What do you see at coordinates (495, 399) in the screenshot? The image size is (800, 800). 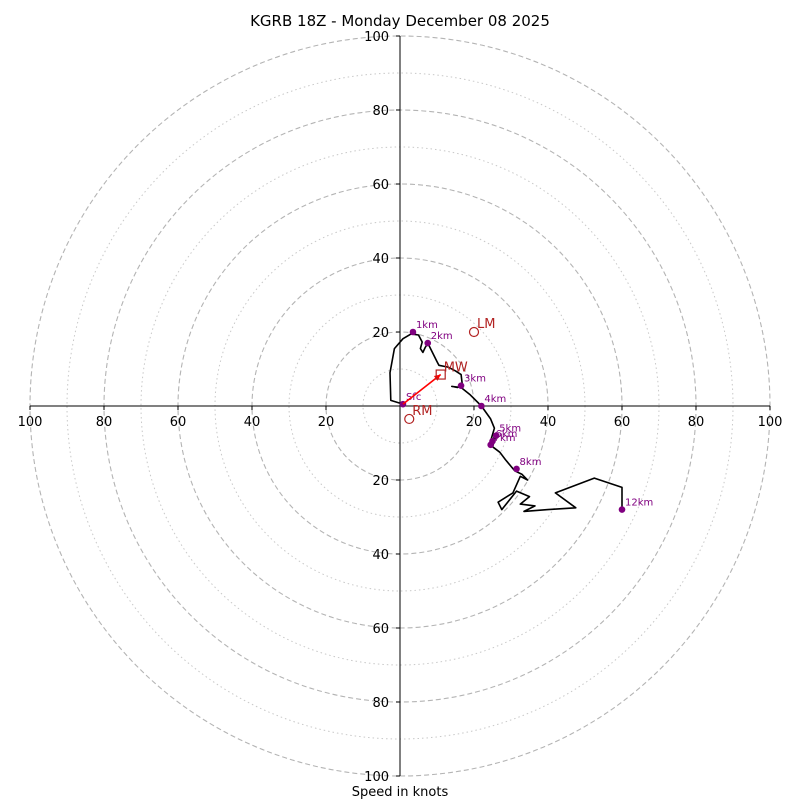 I see `height-label-4km: 4km` at bounding box center [495, 399].